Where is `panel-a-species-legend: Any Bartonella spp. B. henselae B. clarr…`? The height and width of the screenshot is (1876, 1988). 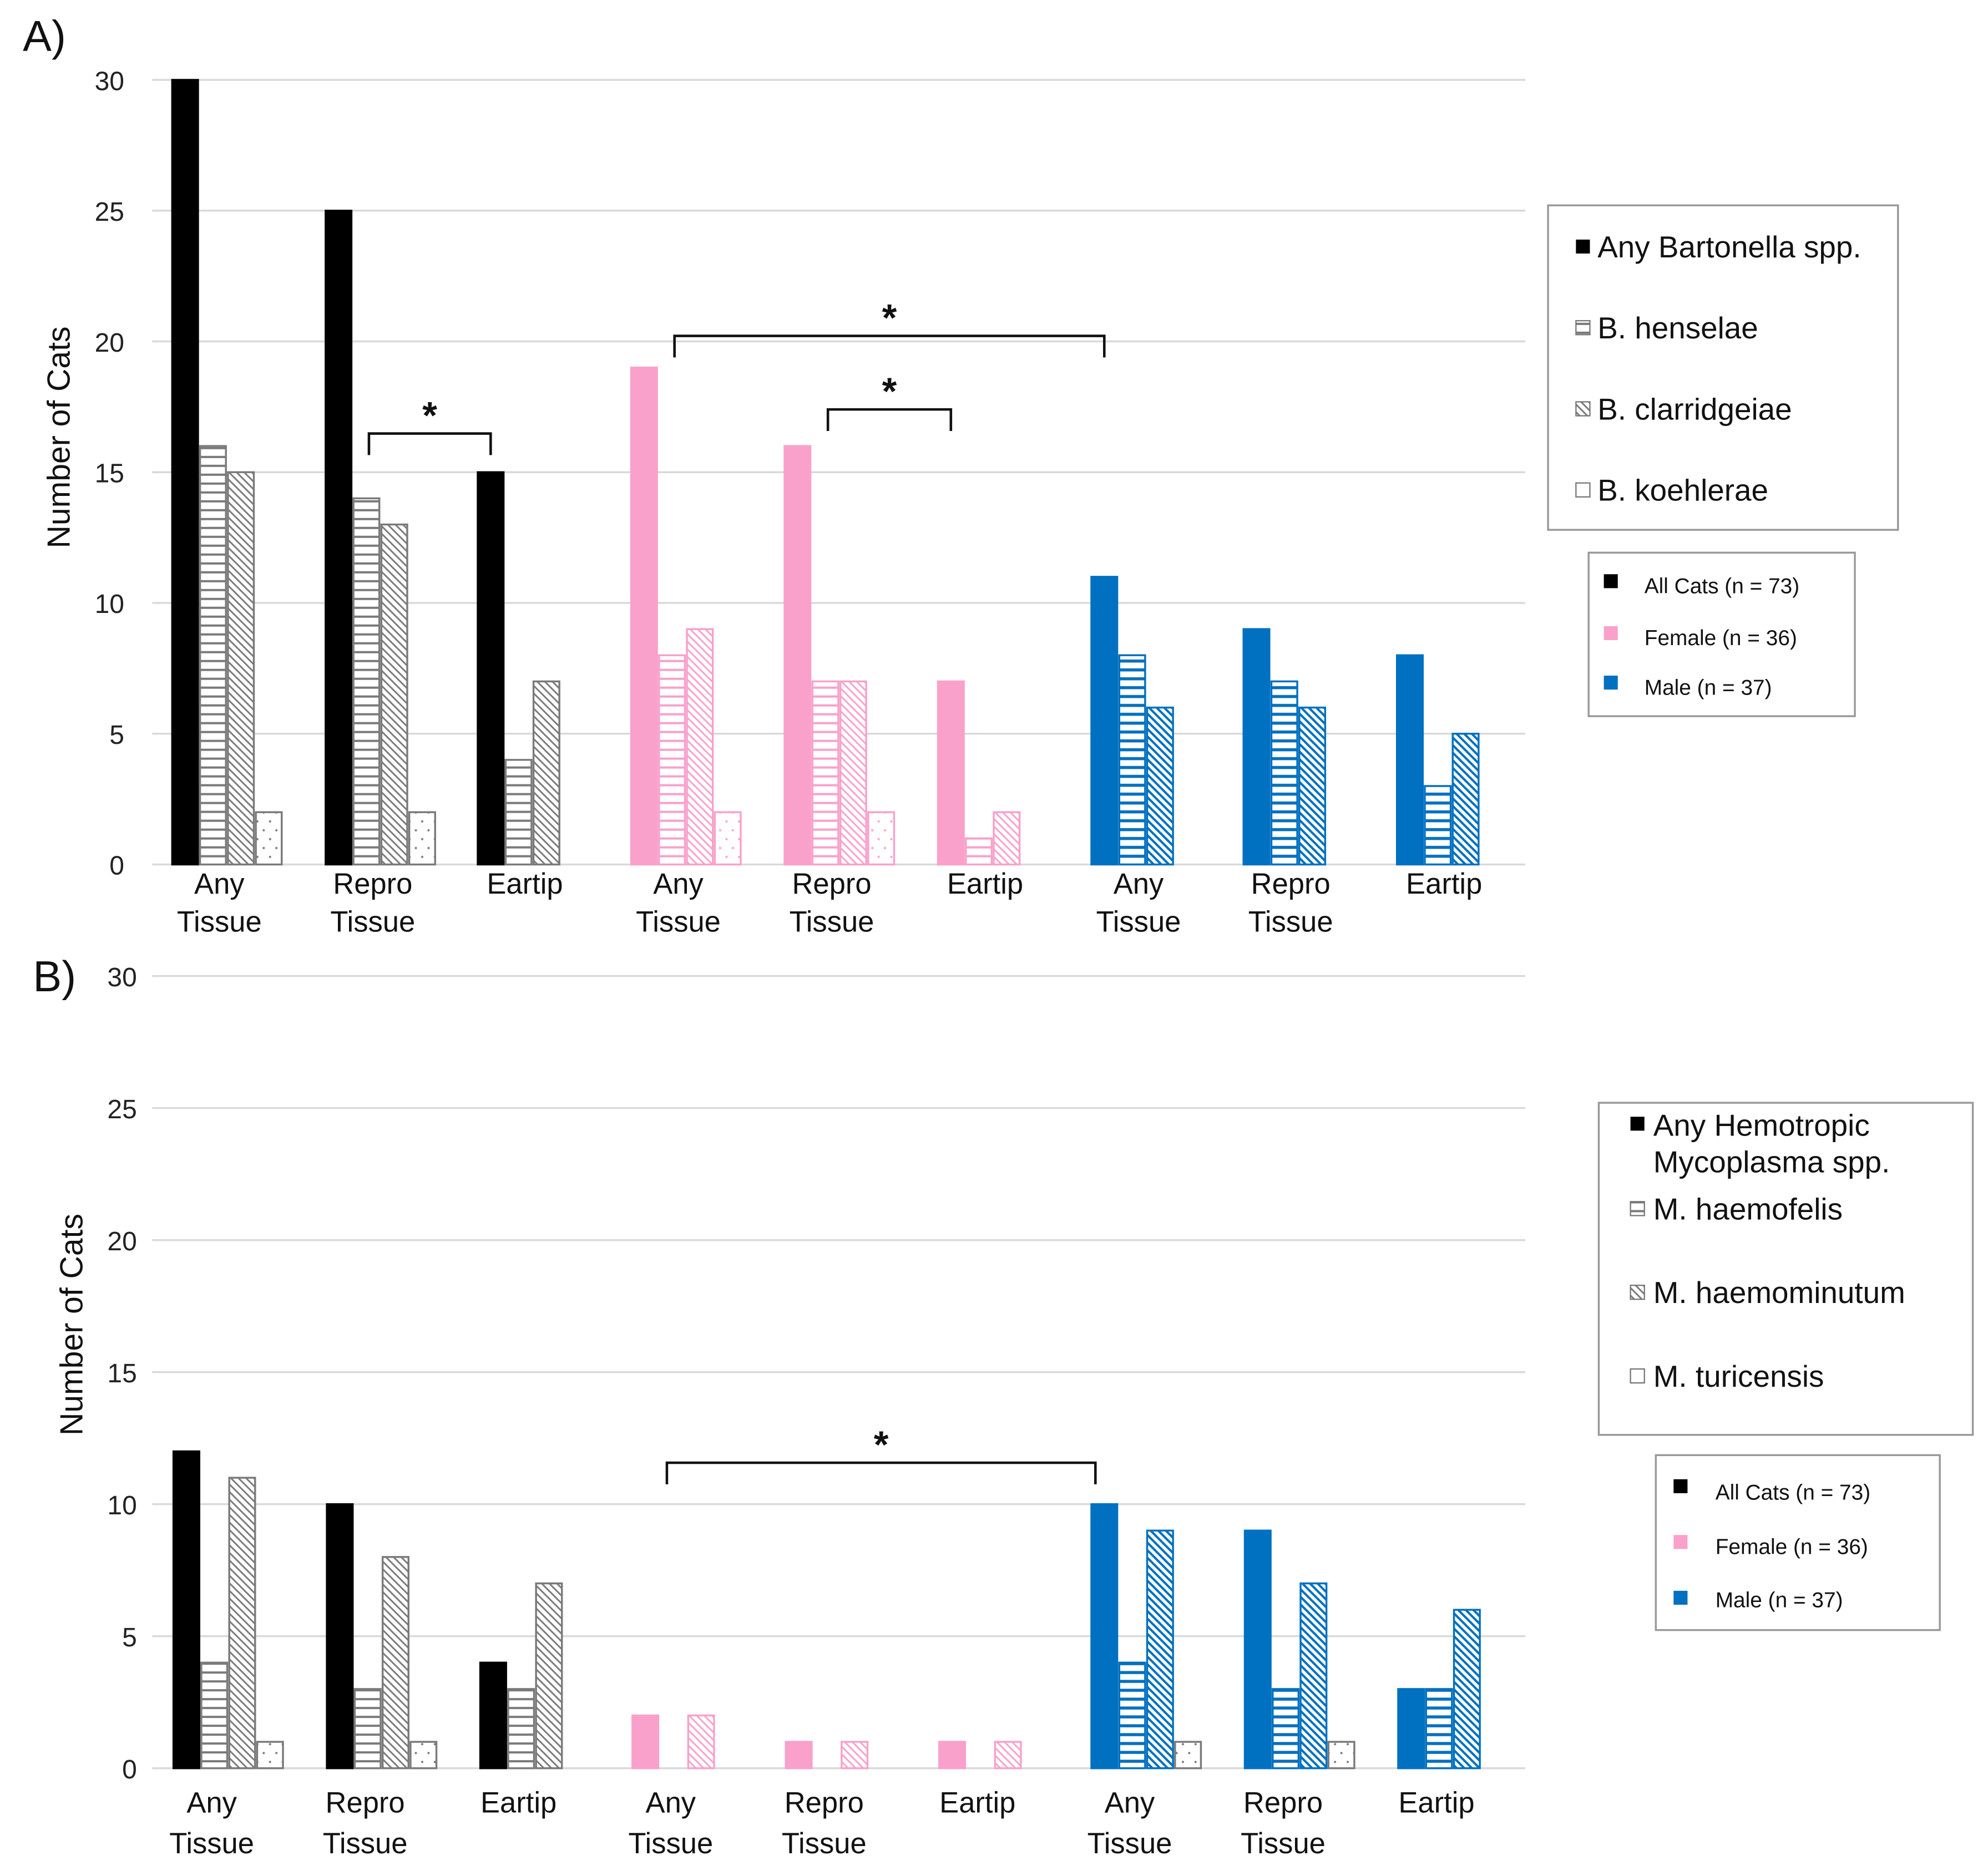
panel-a-species-legend: Any Bartonella spp. B. henselae B. clarr… is located at coordinates (1723, 367).